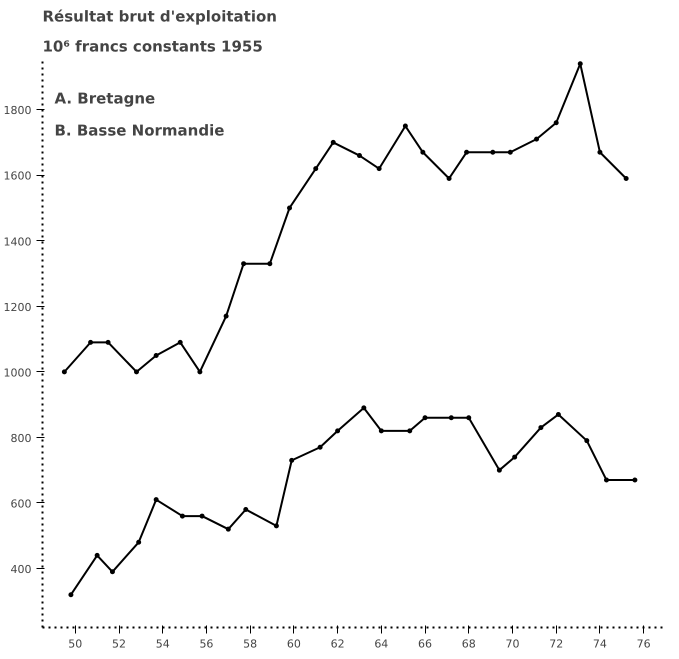  Describe the element at coordinates (163, 644) in the screenshot. I see `x-tick-label: 54` at that location.